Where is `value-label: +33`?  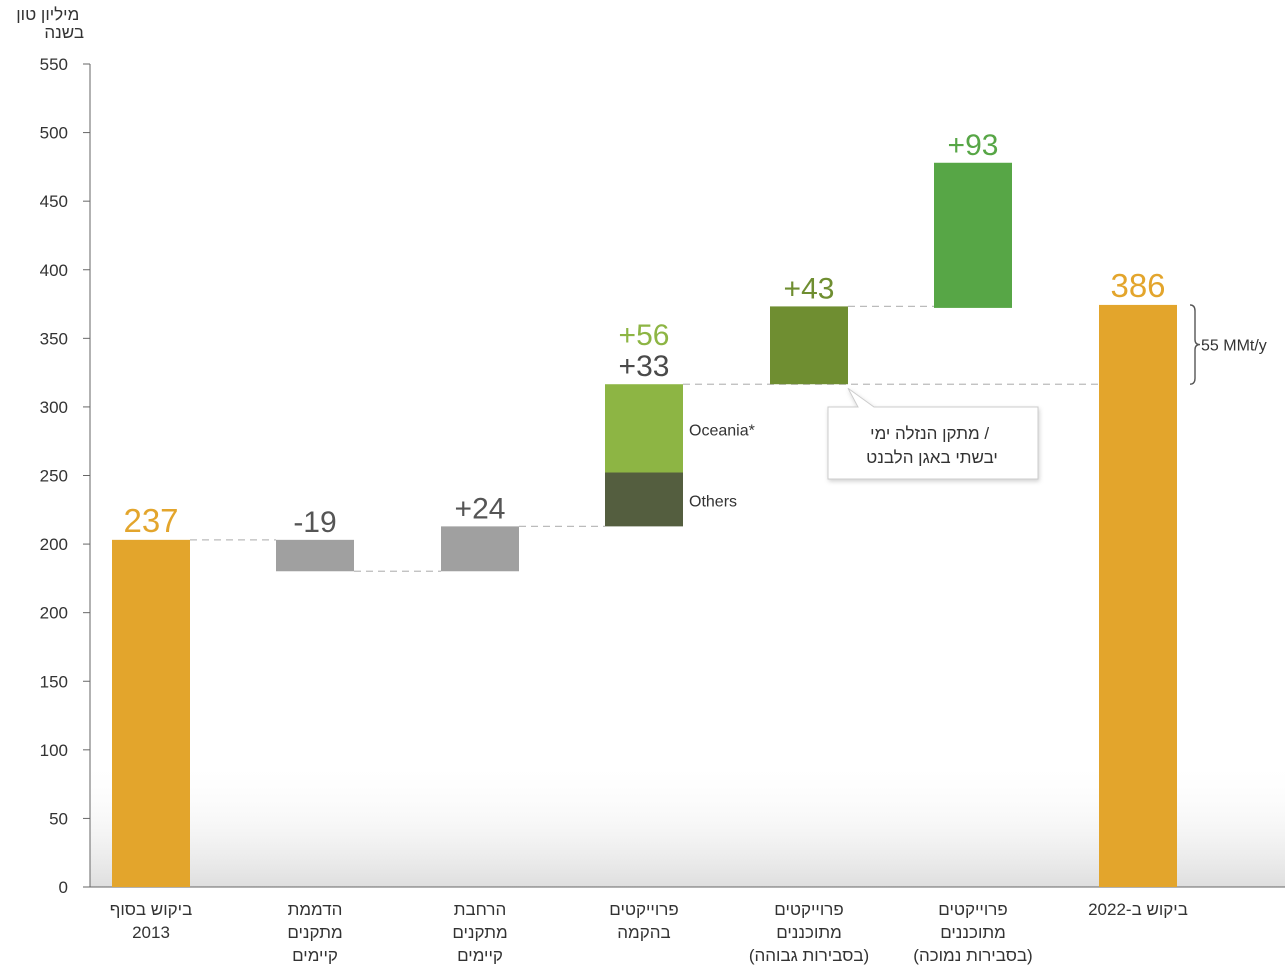
value-label: +33 is located at coordinates (644, 366).